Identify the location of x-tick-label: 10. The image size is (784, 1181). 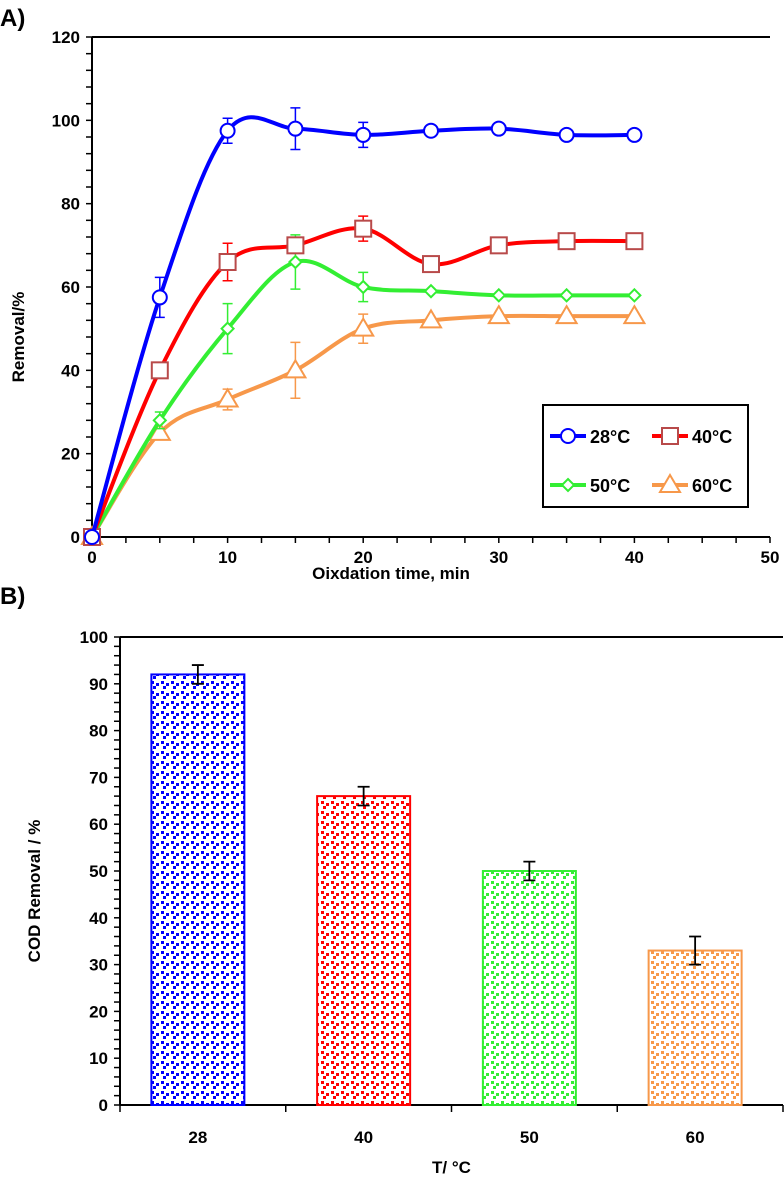
(227, 557).